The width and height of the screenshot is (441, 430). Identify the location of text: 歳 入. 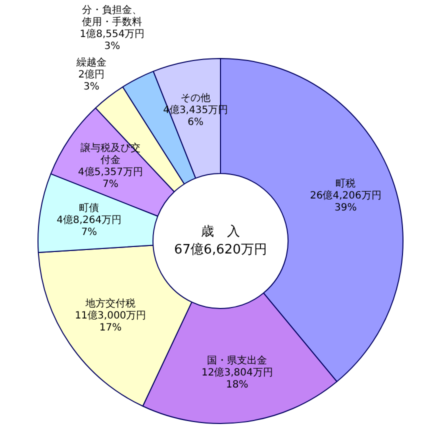
(220, 232).